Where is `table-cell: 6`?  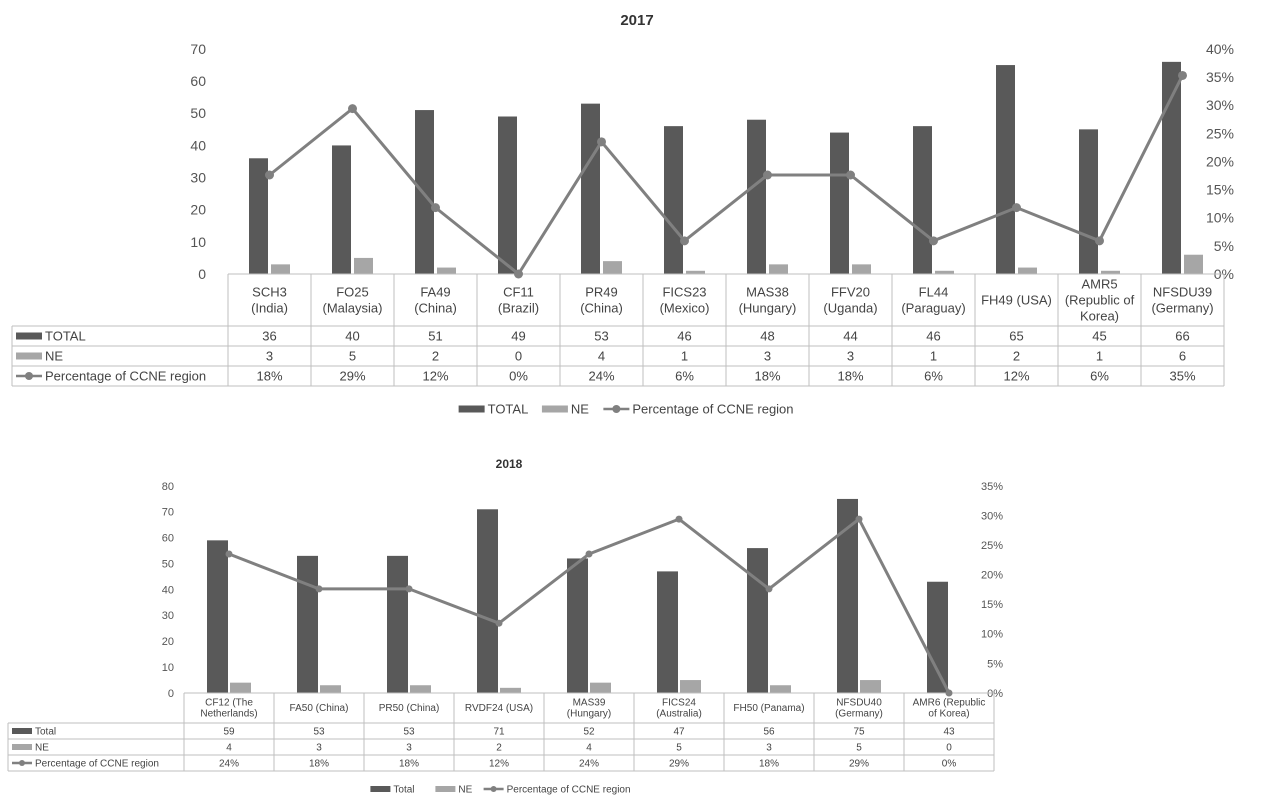
table-cell: 6 is located at coordinates (1182, 356).